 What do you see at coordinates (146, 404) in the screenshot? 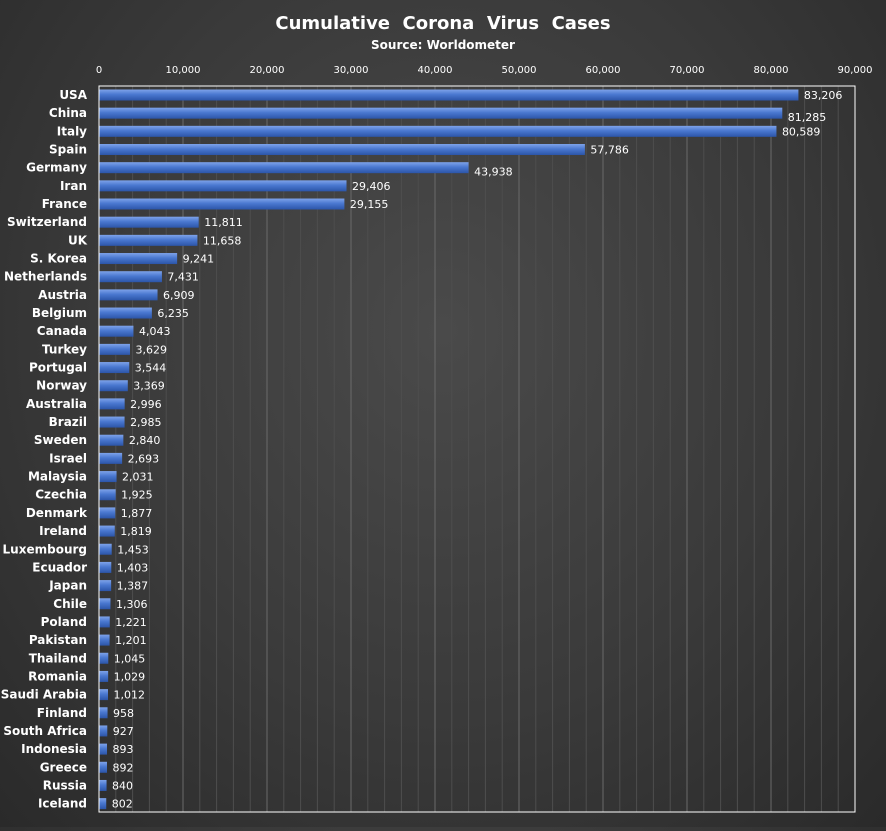
I see `data-label: 2,996` at bounding box center [146, 404].